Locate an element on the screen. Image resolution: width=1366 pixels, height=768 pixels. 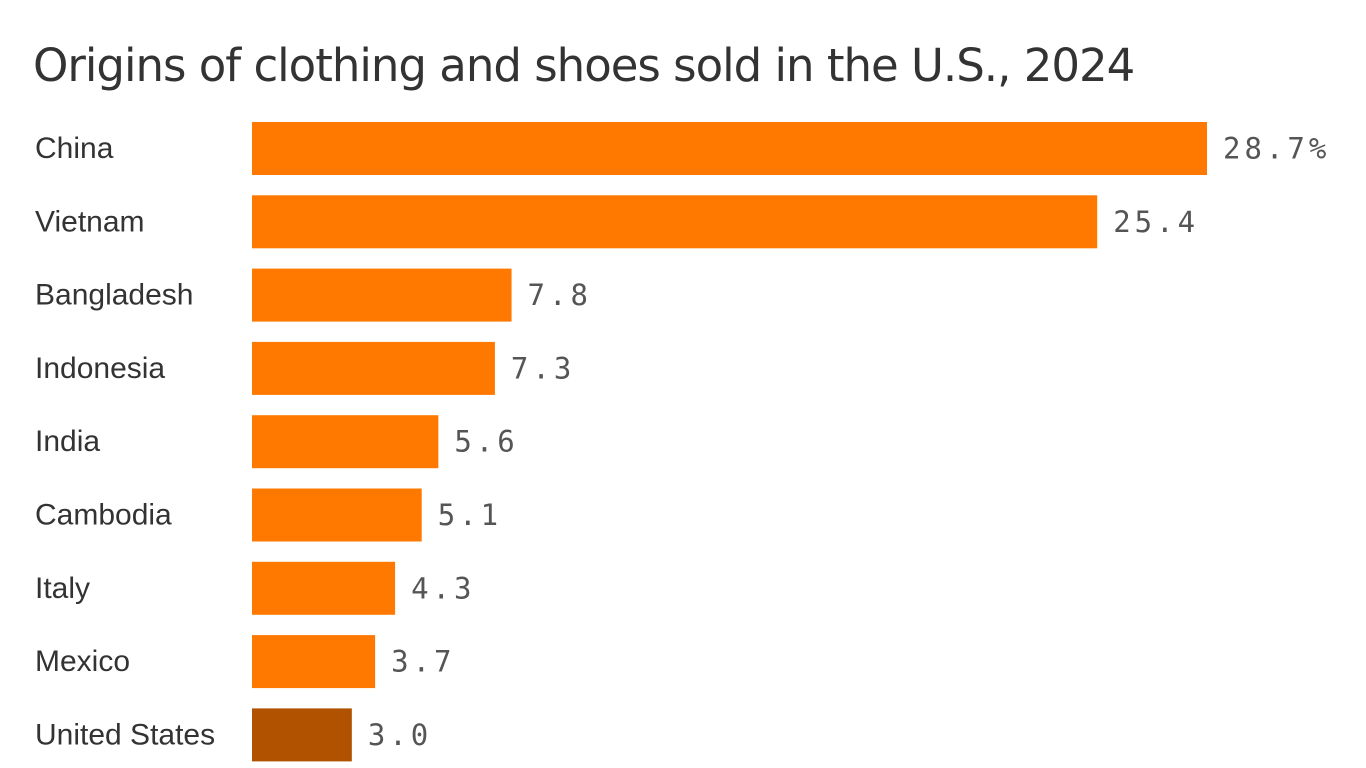
bar-cambodia is located at coordinates (337, 515).